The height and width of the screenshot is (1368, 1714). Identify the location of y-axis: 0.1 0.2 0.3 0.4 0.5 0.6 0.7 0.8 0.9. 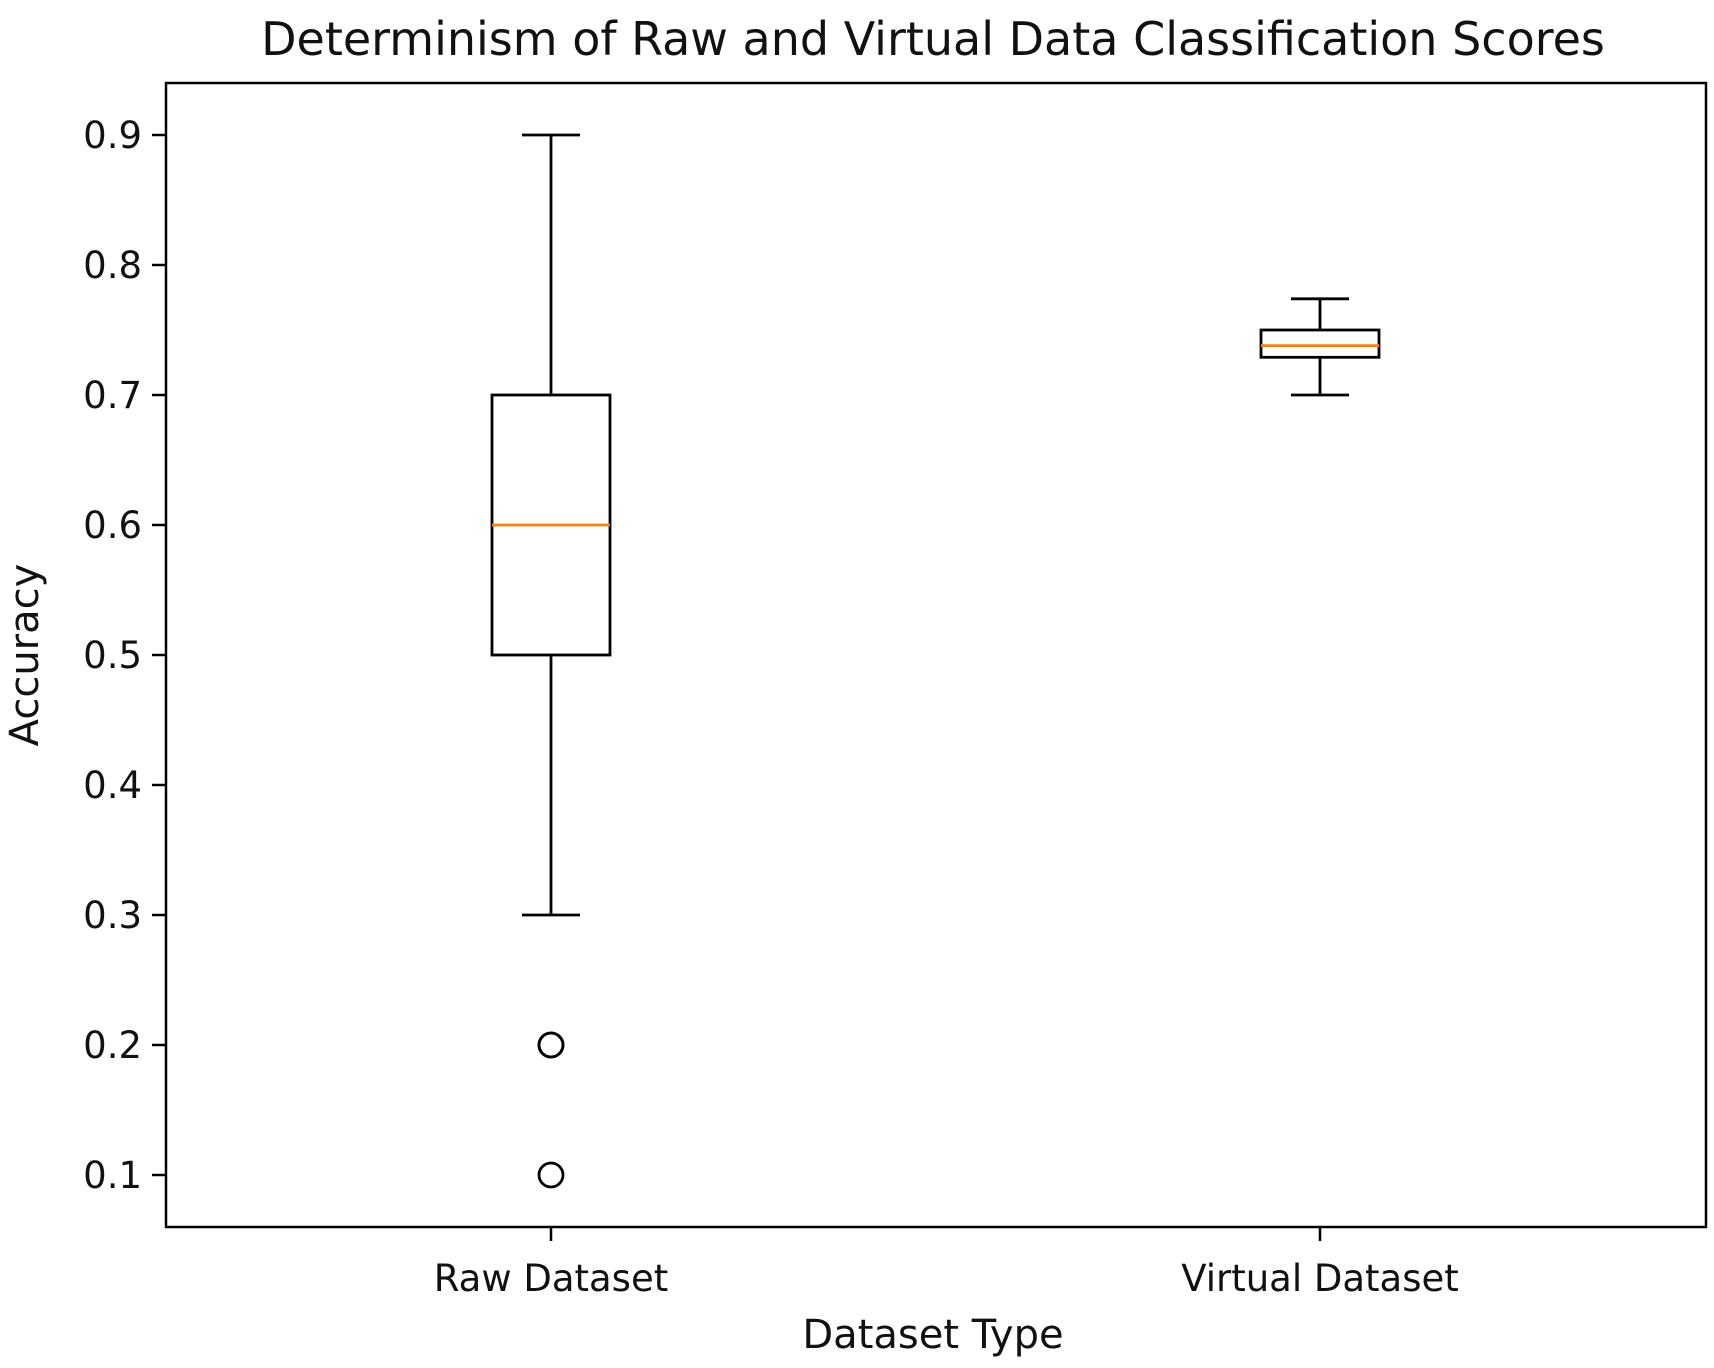
(124, 655).